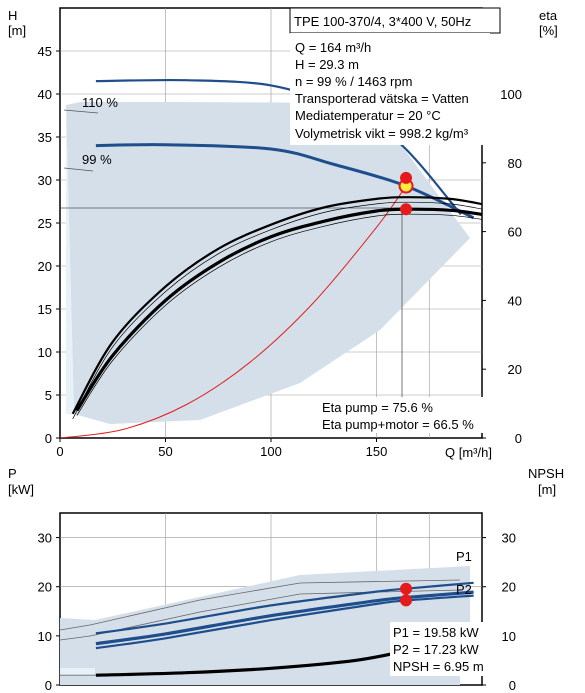 The width and height of the screenshot is (585, 693). I want to click on chart-title: TPE 100-370/4, 3*400 V, 50Hz, so click(382, 21).